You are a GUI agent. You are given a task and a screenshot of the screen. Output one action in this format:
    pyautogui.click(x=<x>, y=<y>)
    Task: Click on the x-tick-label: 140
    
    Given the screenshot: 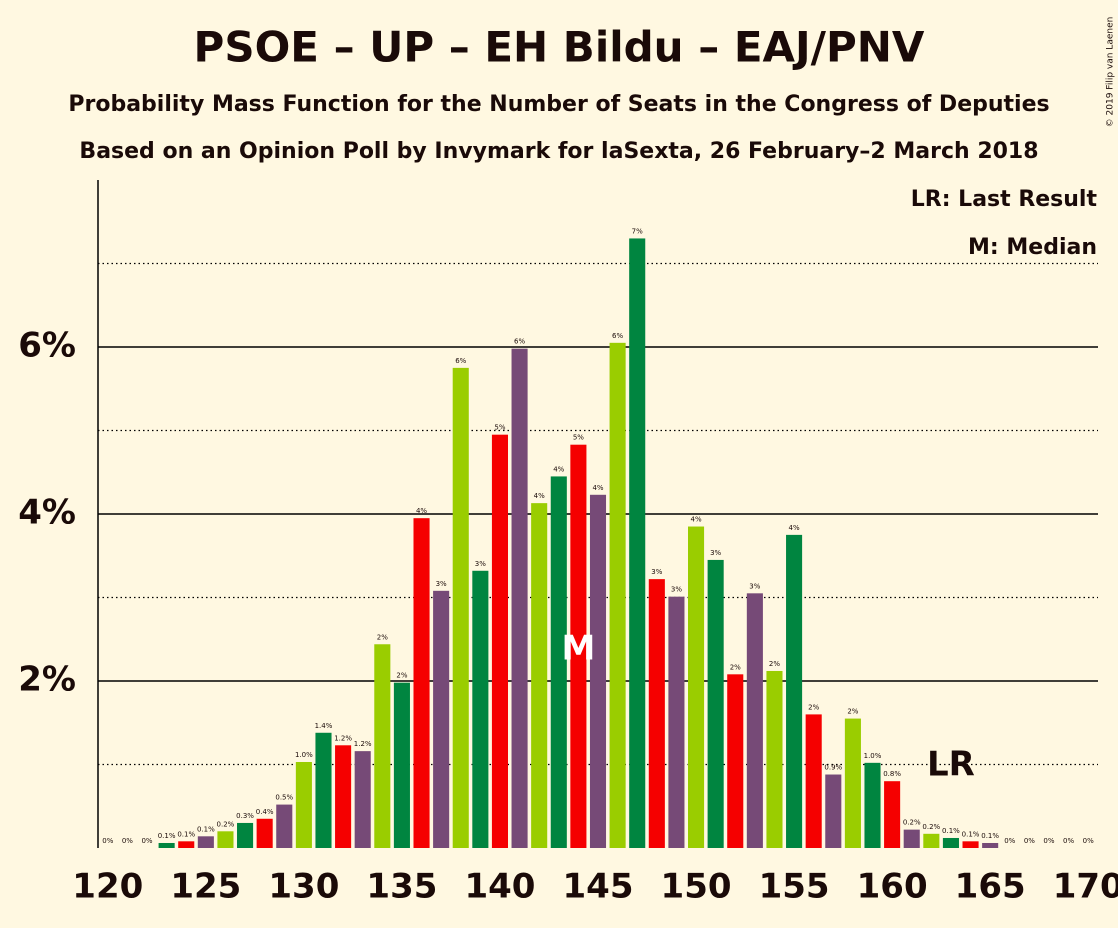 What is the action you would take?
    pyautogui.click(x=499, y=887)
    